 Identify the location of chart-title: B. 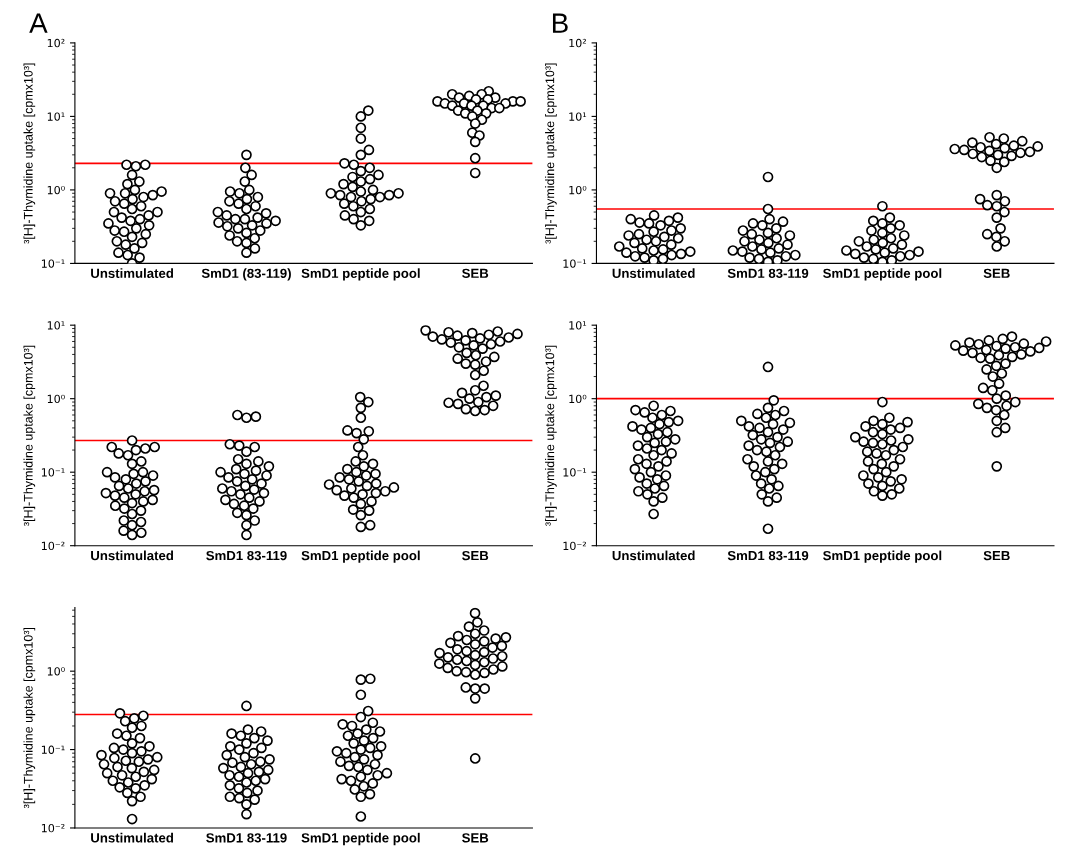
(560, 23).